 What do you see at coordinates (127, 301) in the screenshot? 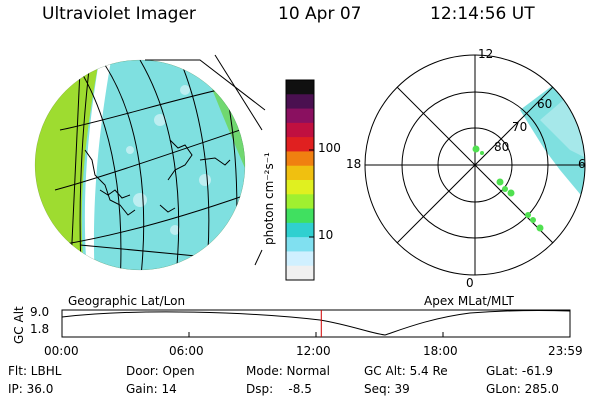
I see `geographic-caption: Geographic Lat/Lon` at bounding box center [127, 301].